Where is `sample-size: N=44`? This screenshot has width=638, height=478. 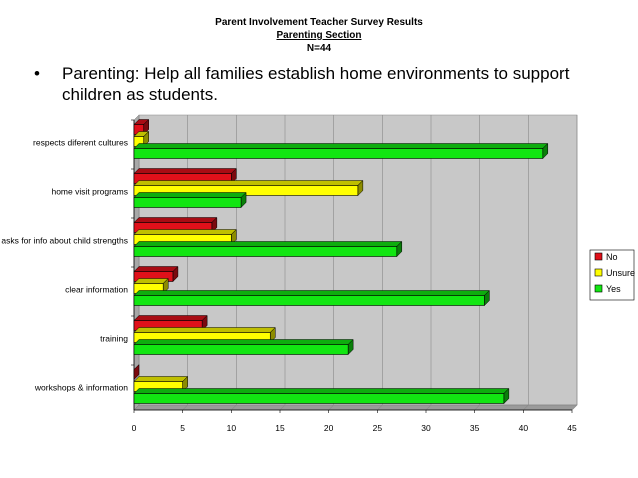
sample-size: N=44 is located at coordinates (319, 48).